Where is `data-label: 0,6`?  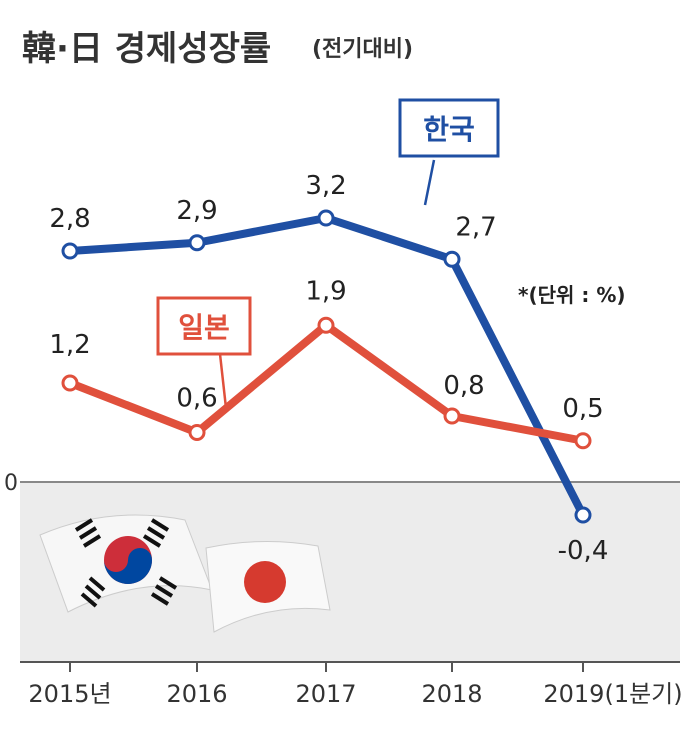 data-label: 0,6 is located at coordinates (196, 399).